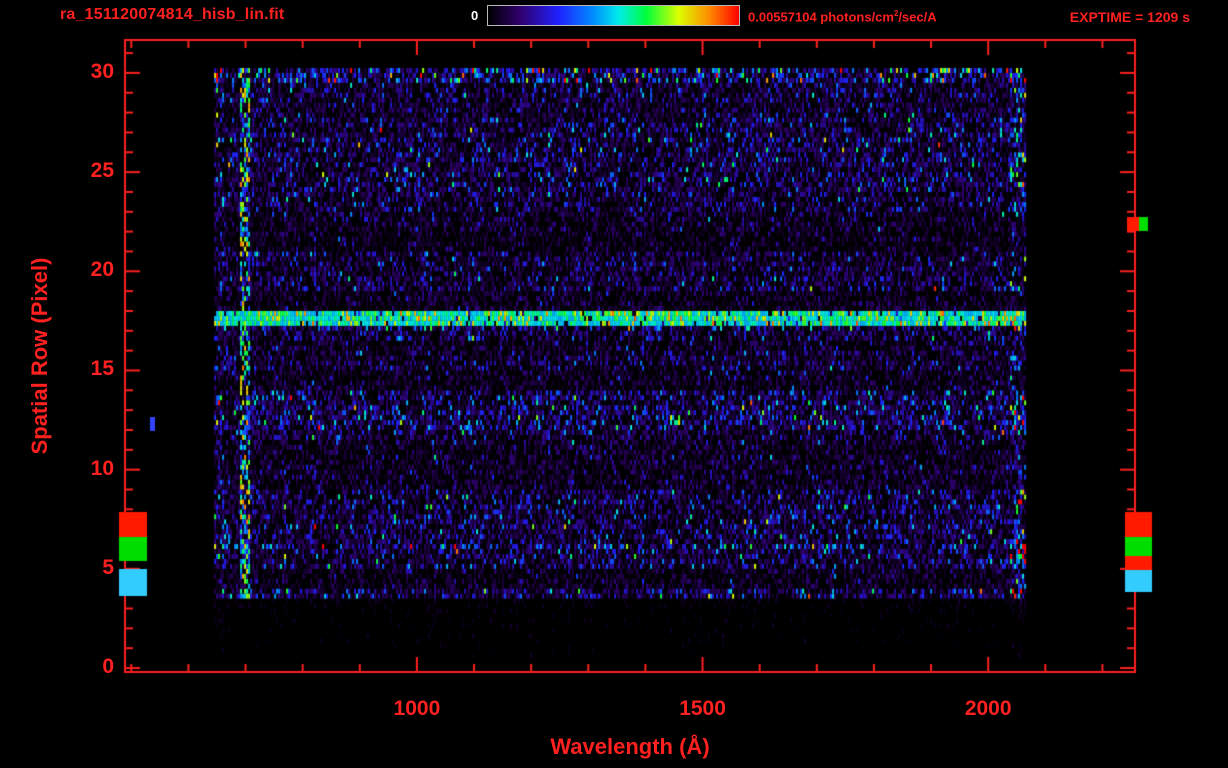 Image resolution: width=1228 pixels, height=768 pixels. Describe the element at coordinates (988, 708) in the screenshot. I see `x-tick-label: 2000` at that location.